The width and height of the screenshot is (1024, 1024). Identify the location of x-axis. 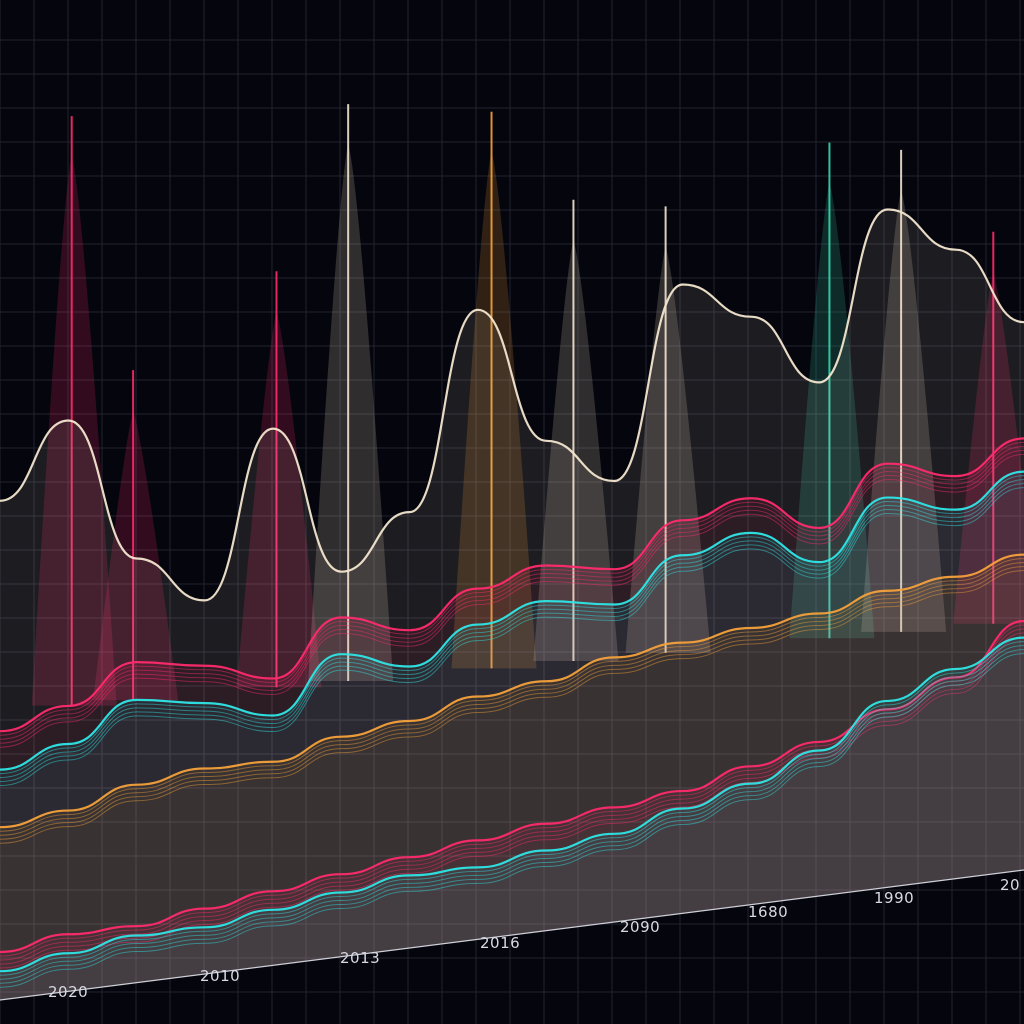
(512, 935).